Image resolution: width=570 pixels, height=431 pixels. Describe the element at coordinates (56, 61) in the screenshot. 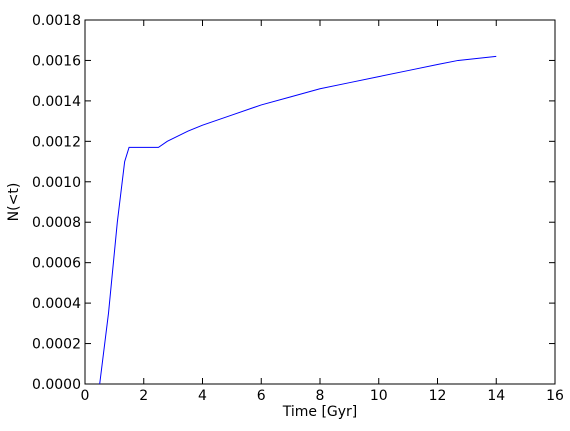

I see `y-tick-label: 0.0016` at that location.